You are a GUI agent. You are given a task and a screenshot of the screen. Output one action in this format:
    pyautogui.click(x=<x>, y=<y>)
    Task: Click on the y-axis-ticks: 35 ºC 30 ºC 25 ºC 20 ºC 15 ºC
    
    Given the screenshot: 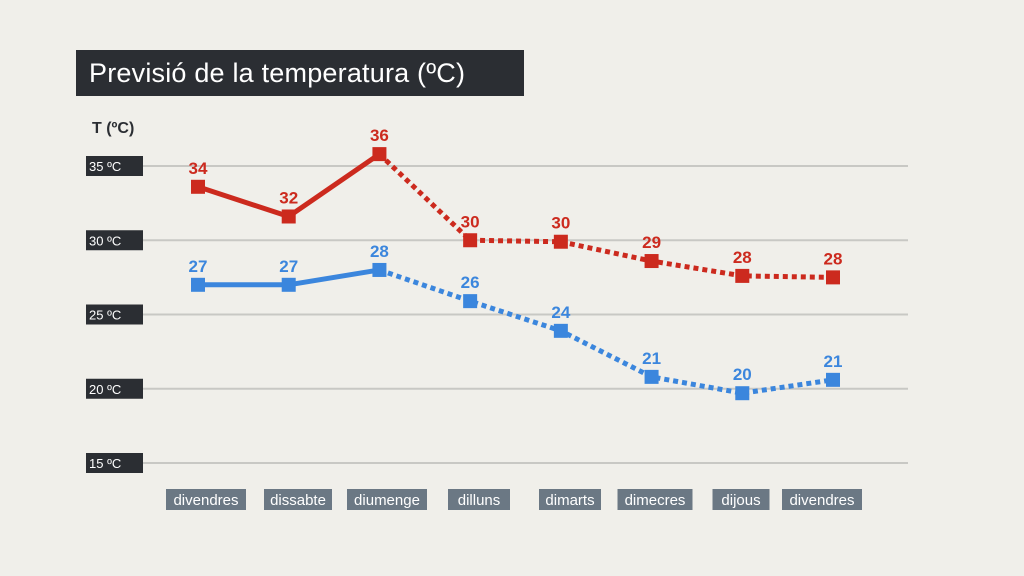 What is the action you would take?
    pyautogui.click(x=114, y=314)
    